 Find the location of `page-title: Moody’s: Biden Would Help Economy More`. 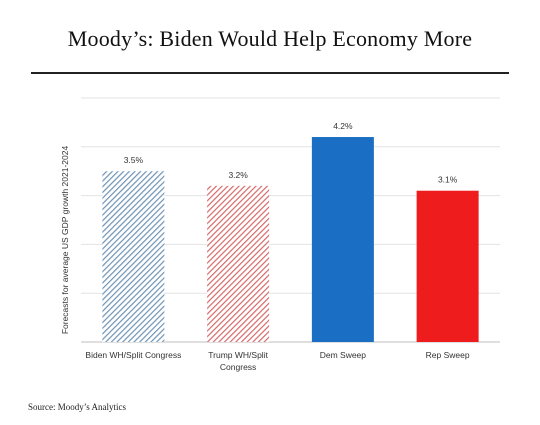

page-title: Moody’s: Biden Would Help Economy More is located at coordinates (270, 38).